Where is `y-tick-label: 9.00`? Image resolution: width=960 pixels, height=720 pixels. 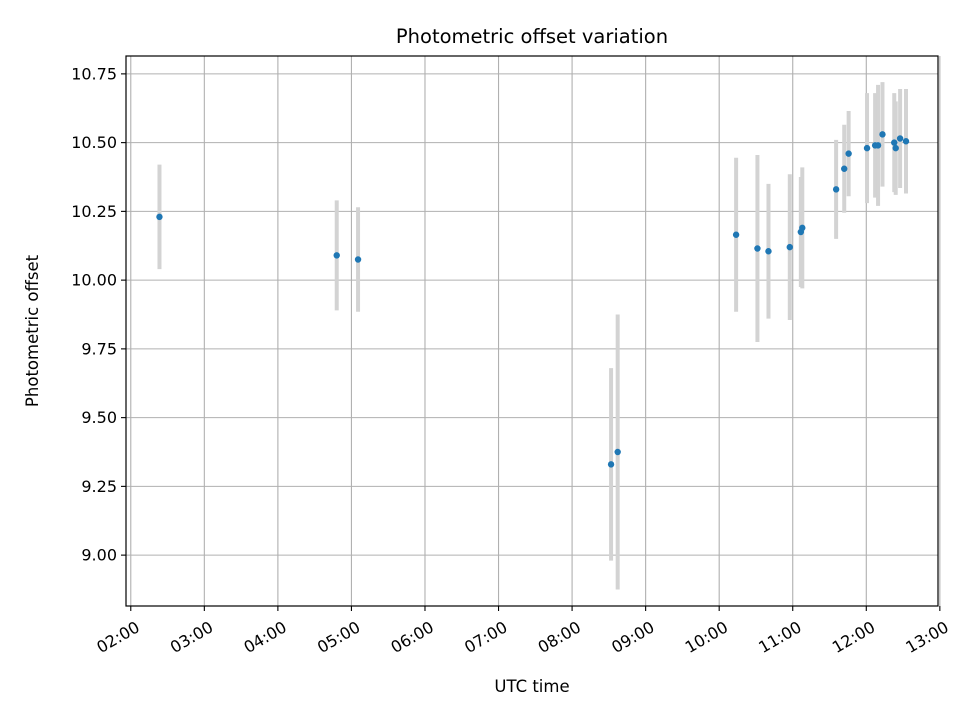 y-tick-label: 9.00 is located at coordinates (99, 555).